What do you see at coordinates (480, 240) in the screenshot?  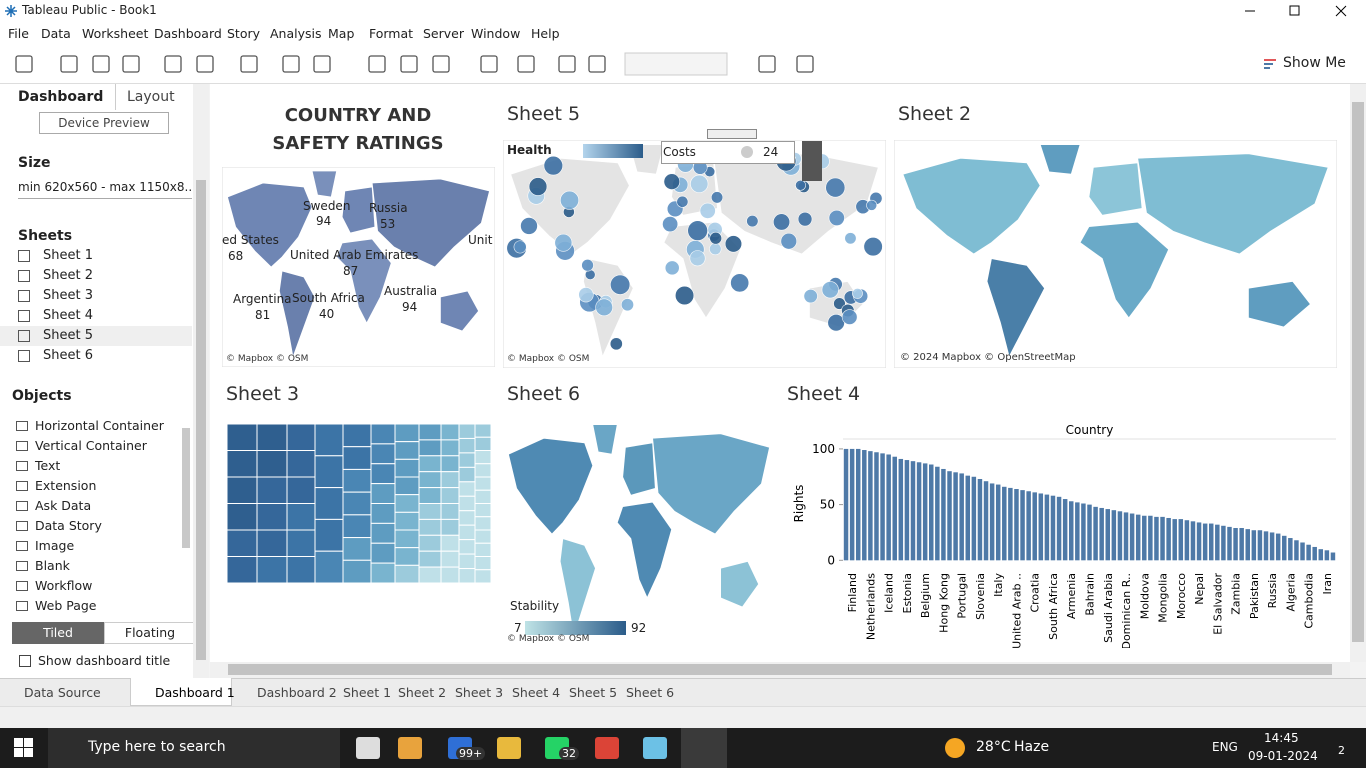 I see `map-label: Unit` at bounding box center [480, 240].